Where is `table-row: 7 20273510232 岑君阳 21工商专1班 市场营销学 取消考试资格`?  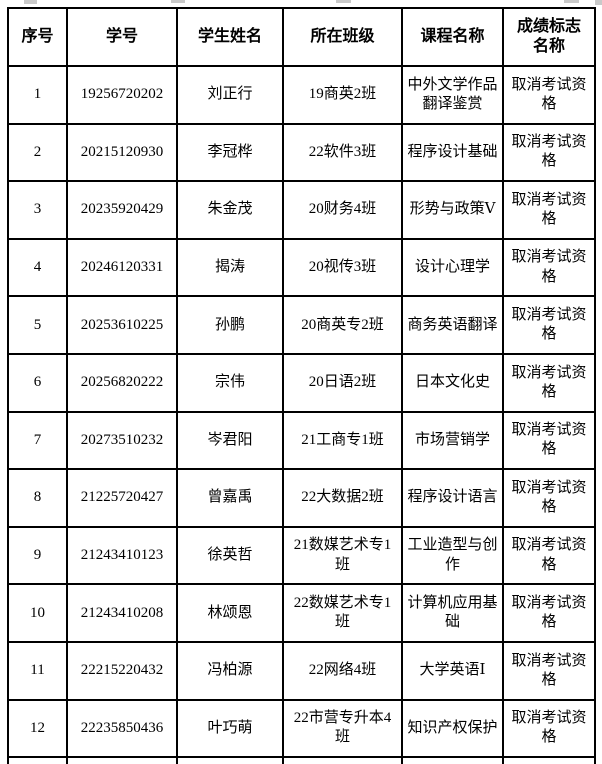 table-row: 7 20273510232 岑君阳 21工商专1班 市场营销学 取消考试资格 is located at coordinates (301, 440).